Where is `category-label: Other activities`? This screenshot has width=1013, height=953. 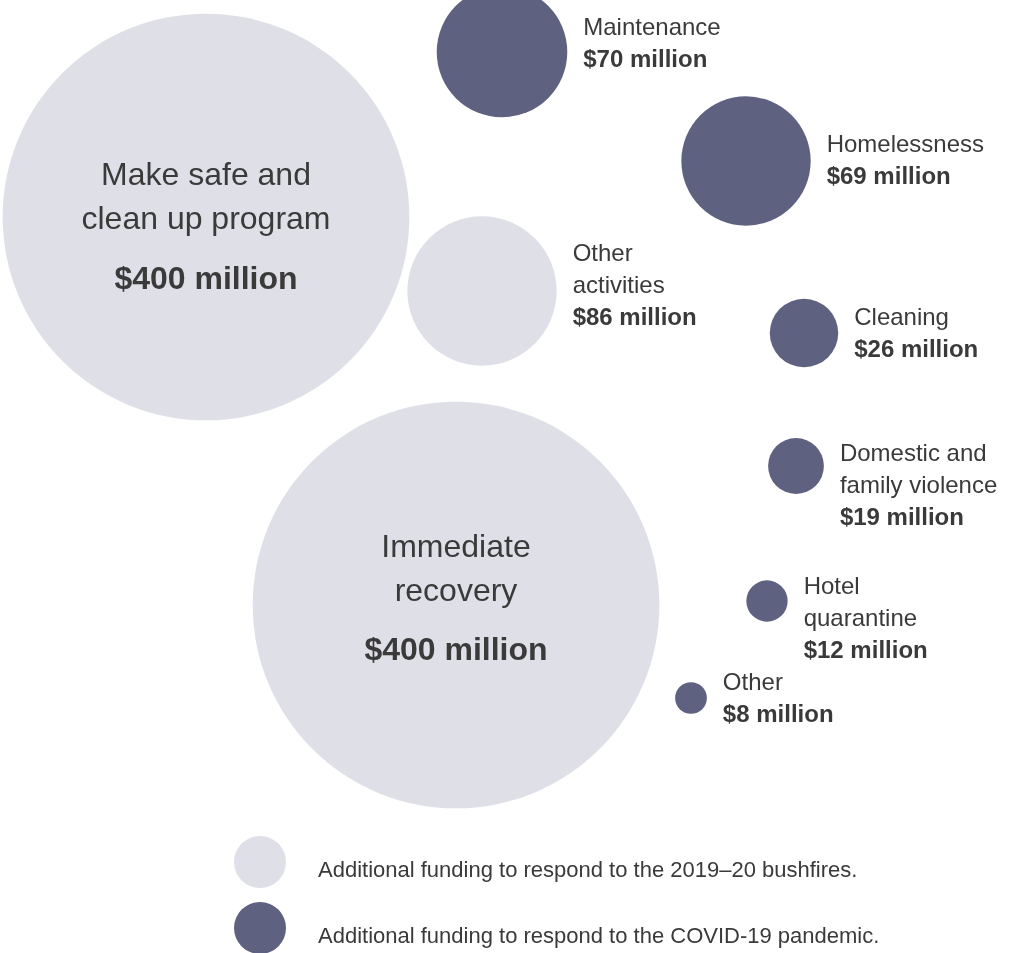
category-label: Other activities is located at coordinates (618, 269).